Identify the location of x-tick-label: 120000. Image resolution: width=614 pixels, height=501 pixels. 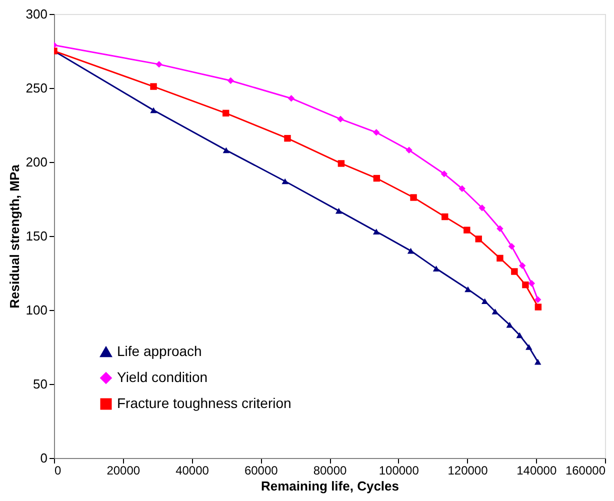
(468, 471).